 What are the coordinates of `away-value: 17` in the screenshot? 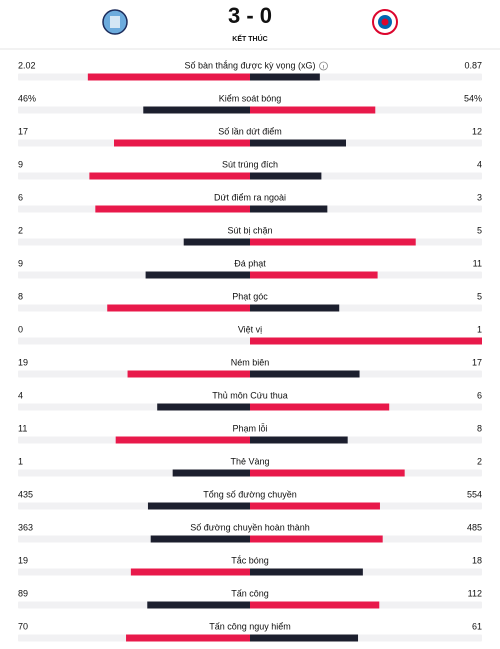 It's located at (477, 362).